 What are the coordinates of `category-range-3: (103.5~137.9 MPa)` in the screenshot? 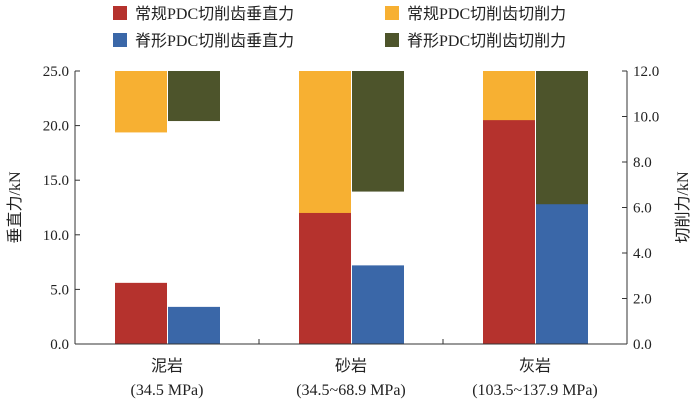 It's located at (535, 390).